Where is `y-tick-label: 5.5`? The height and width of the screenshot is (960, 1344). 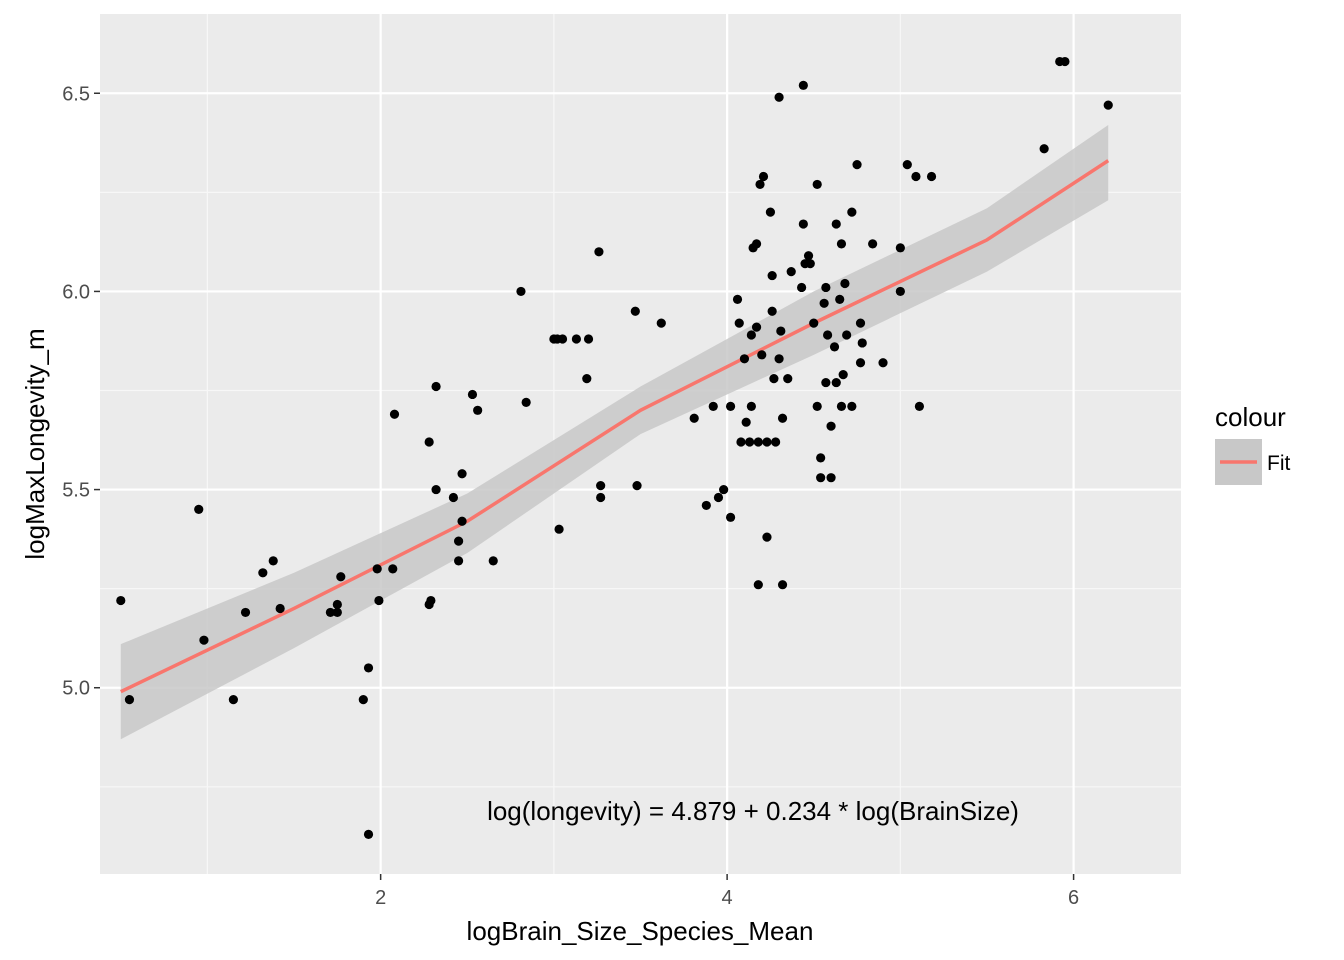
y-tick-label: 5.5 is located at coordinates (76, 491).